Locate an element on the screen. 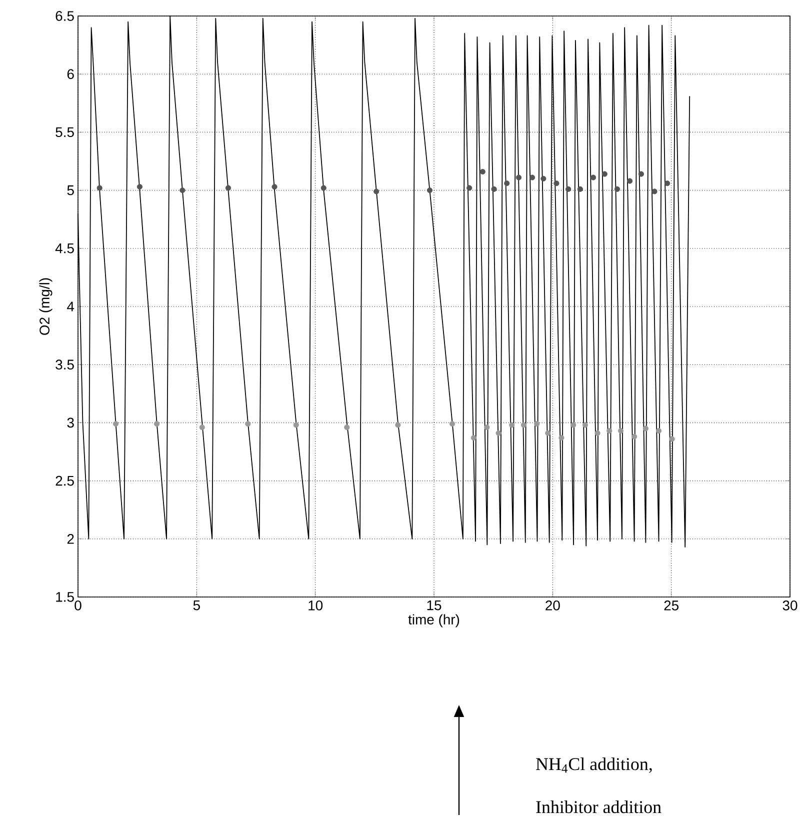 The width and height of the screenshot is (804, 826). x-tick-label: 10 is located at coordinates (315, 605).